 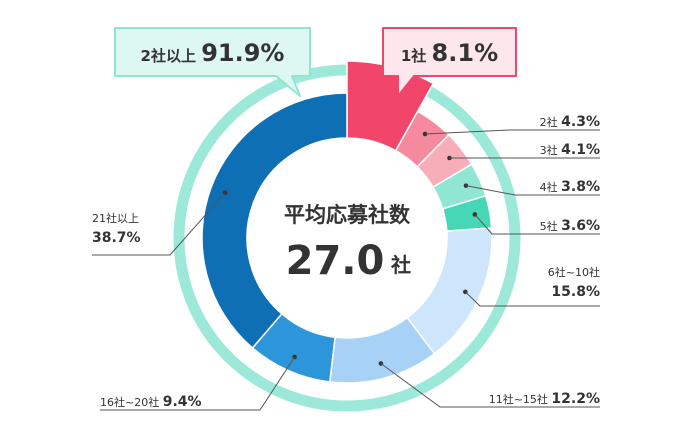 I want to click on slice-label: 4社 3.8%, so click(x=570, y=187).